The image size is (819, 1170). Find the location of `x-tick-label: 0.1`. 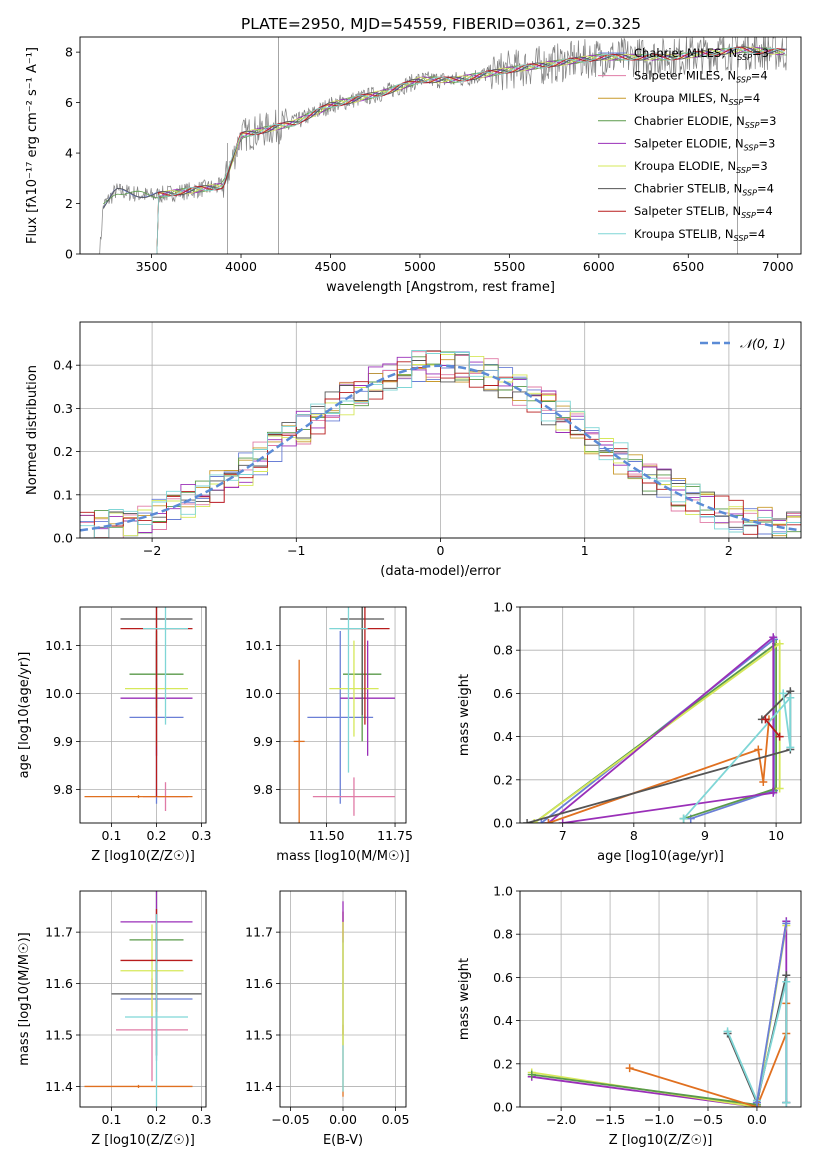

x-tick-label: 0.1 is located at coordinates (112, 835).